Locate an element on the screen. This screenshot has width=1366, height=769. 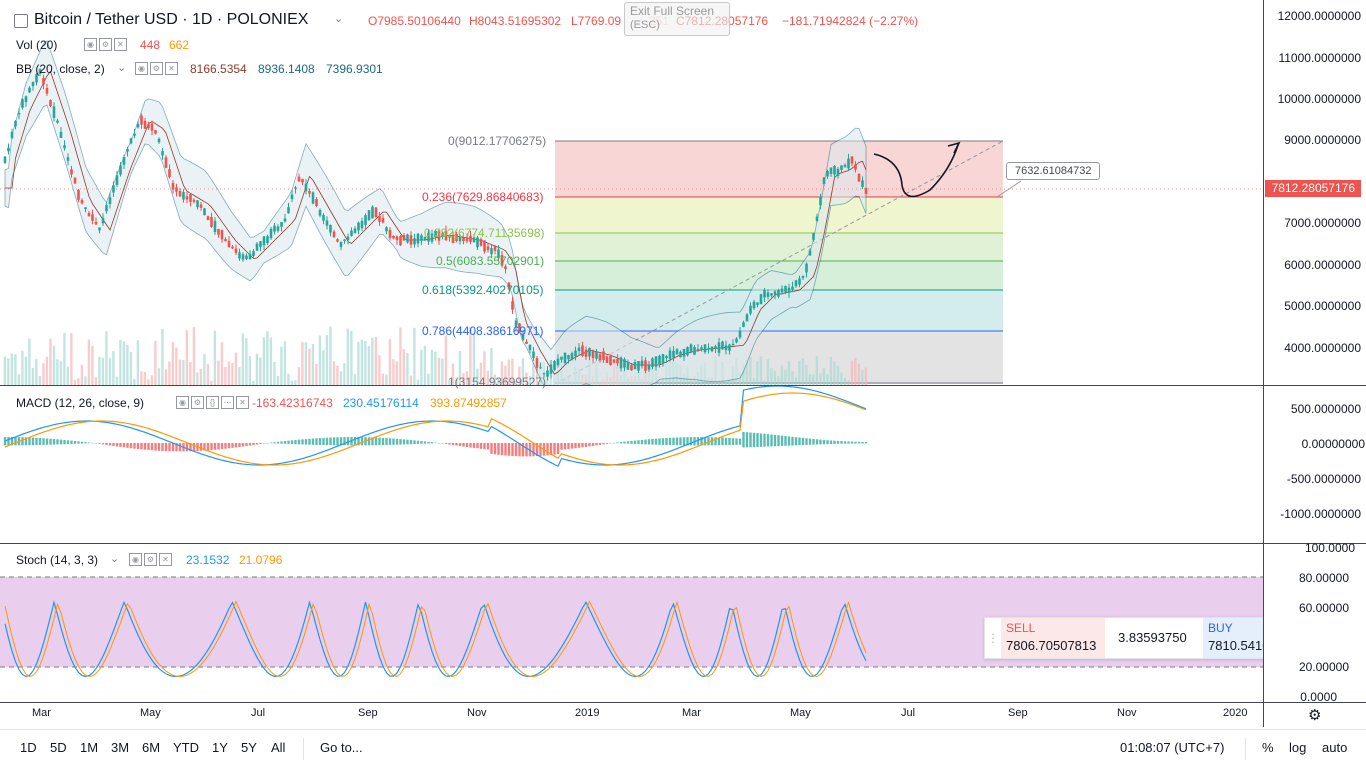
range-1d: 1D is located at coordinates (28, 747).